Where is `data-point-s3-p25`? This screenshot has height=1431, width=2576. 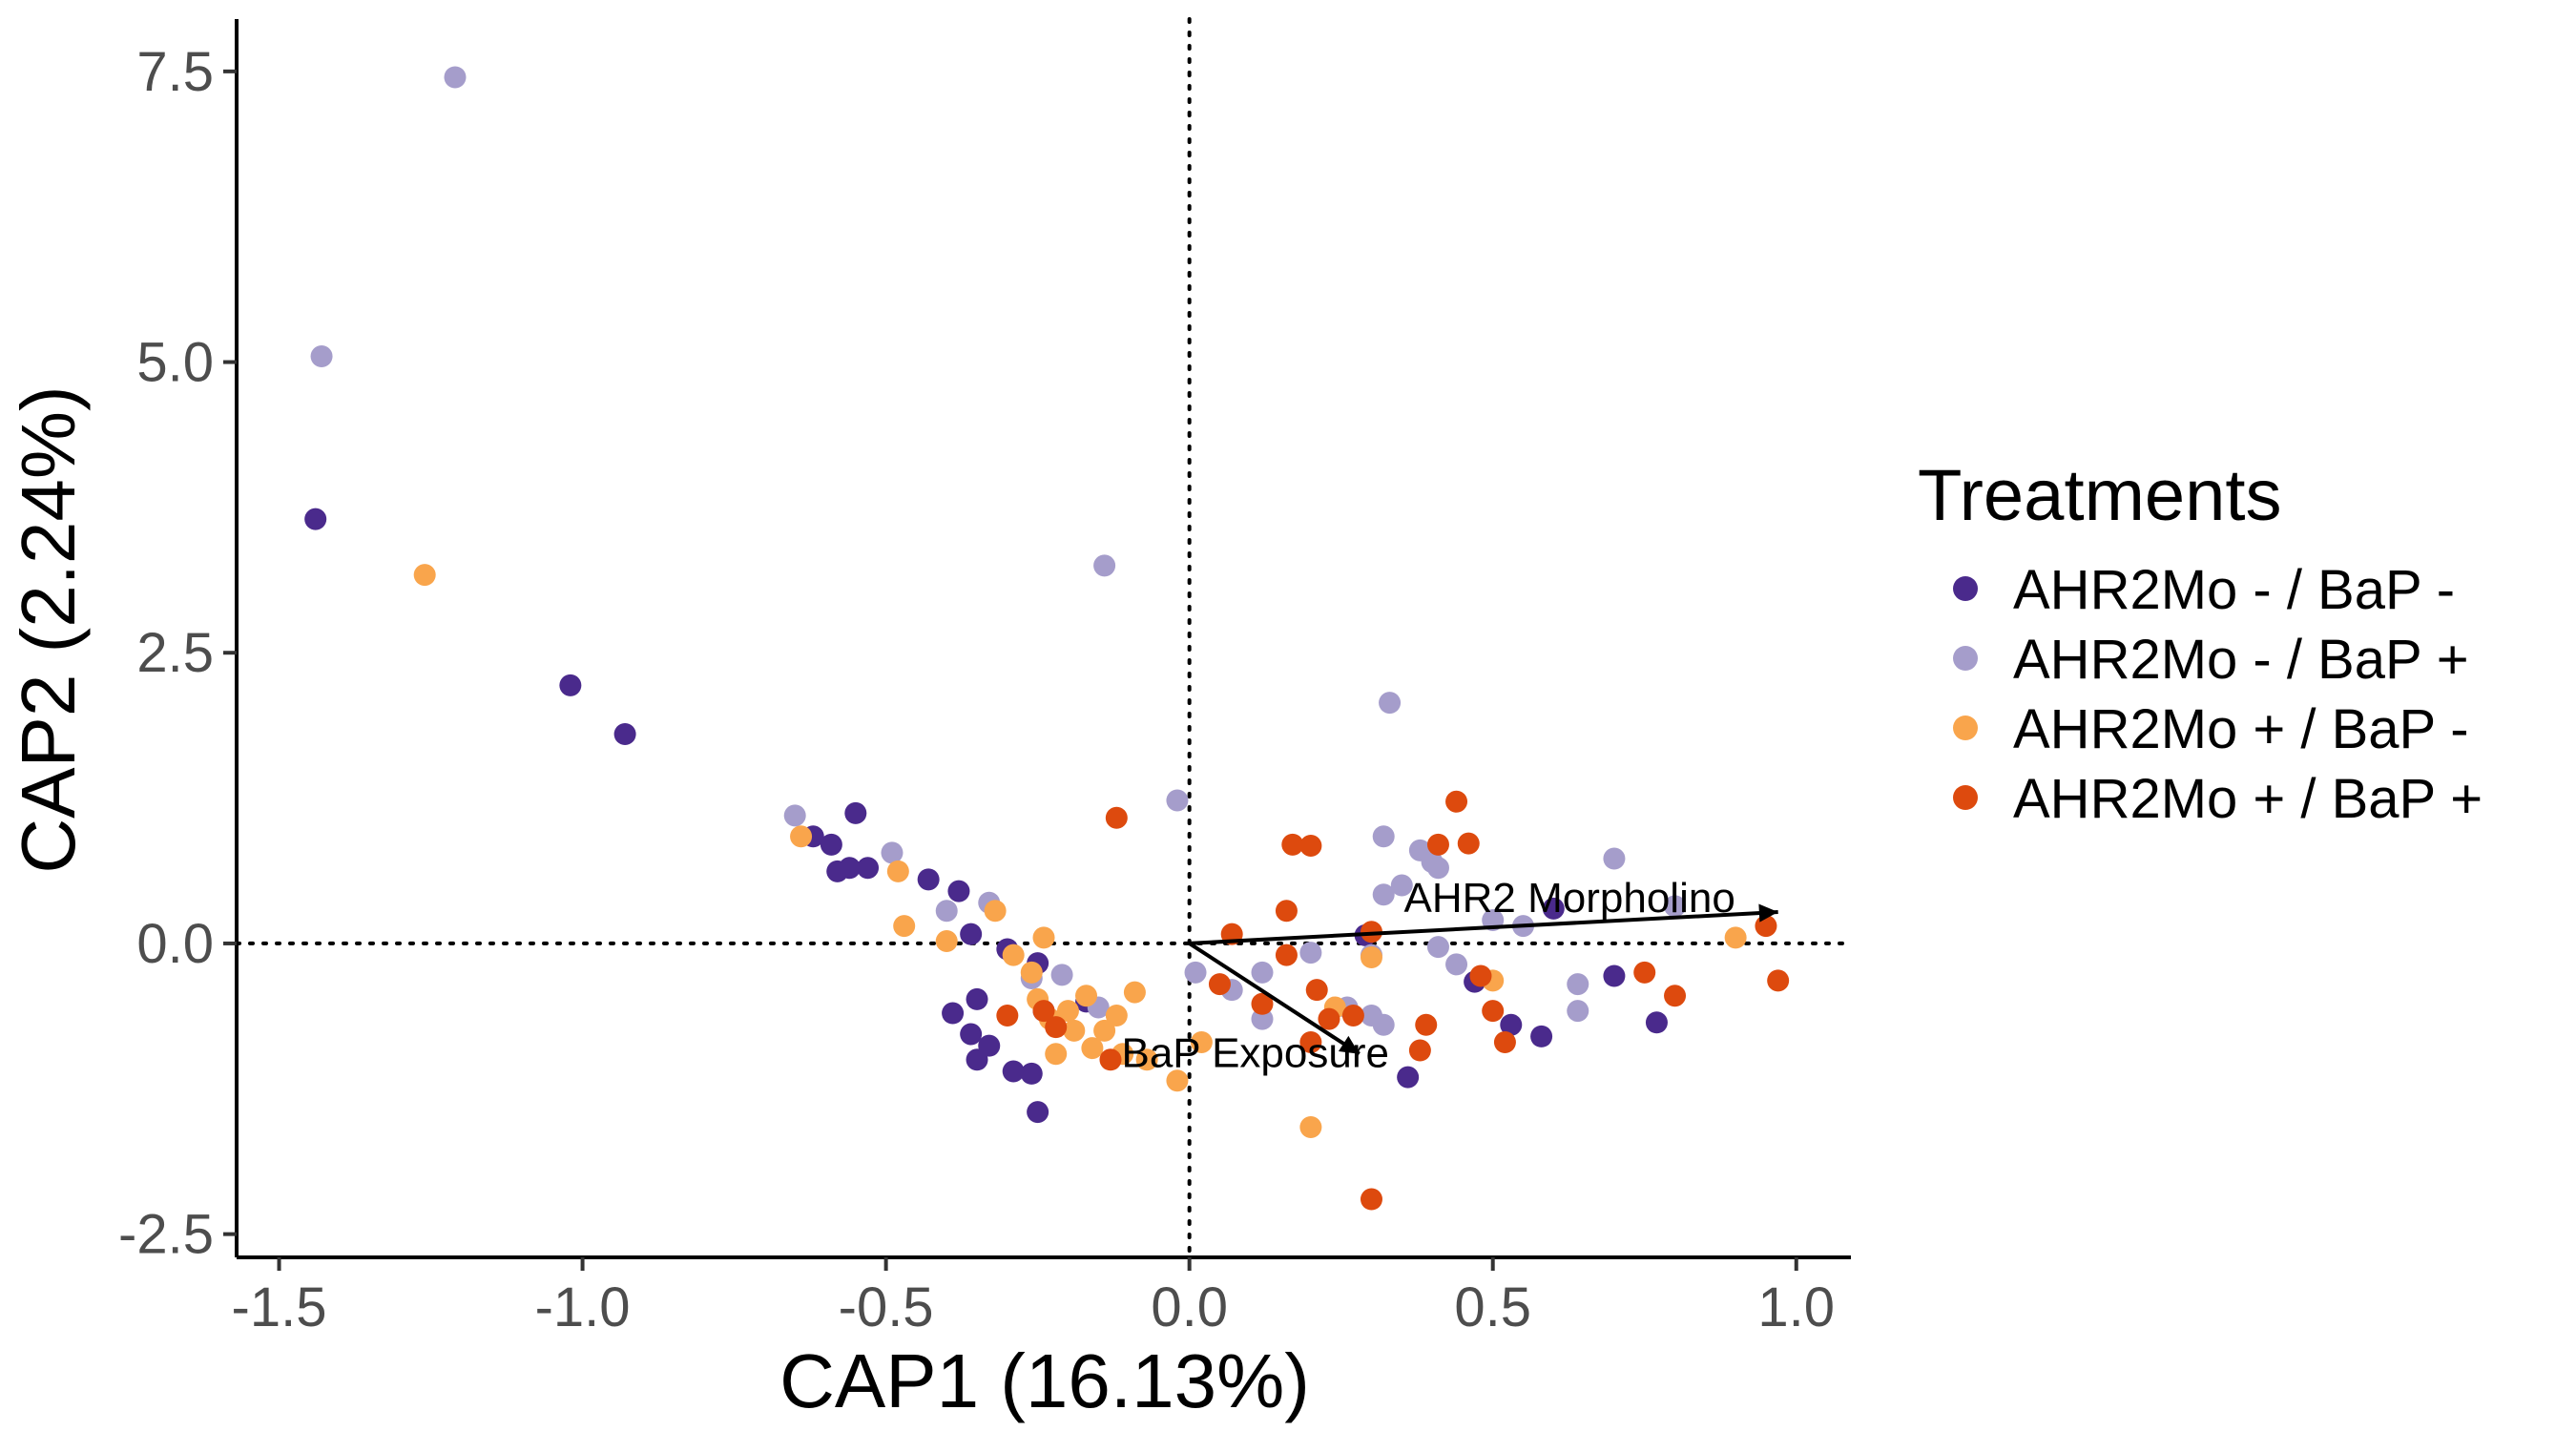
data-point-s3-p25 is located at coordinates (1504, 1042).